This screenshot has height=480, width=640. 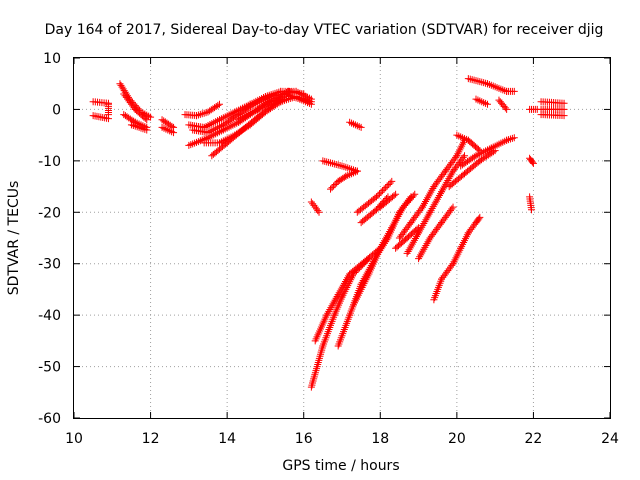 What do you see at coordinates (14, 238) in the screenshot?
I see `y-axis-label: SDTVAR / TECUs` at bounding box center [14, 238].